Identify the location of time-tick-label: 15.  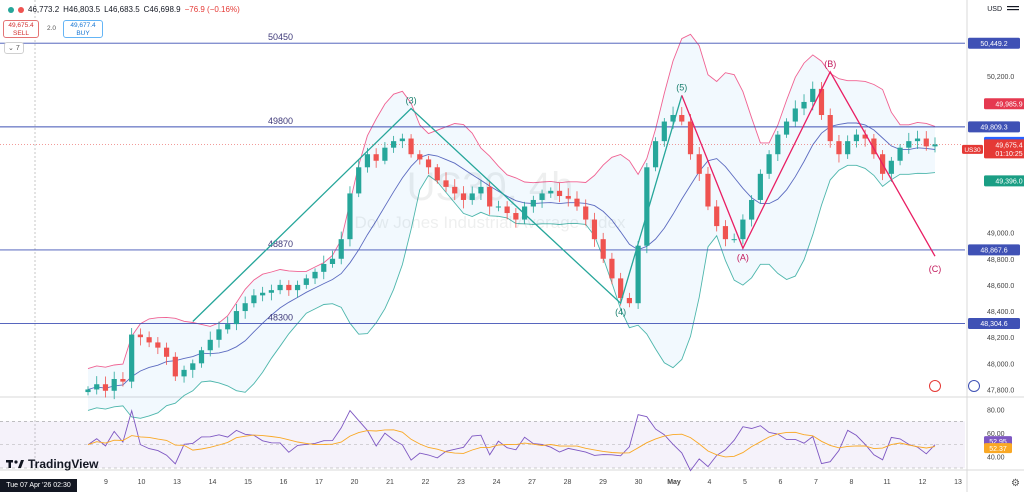
(248, 482).